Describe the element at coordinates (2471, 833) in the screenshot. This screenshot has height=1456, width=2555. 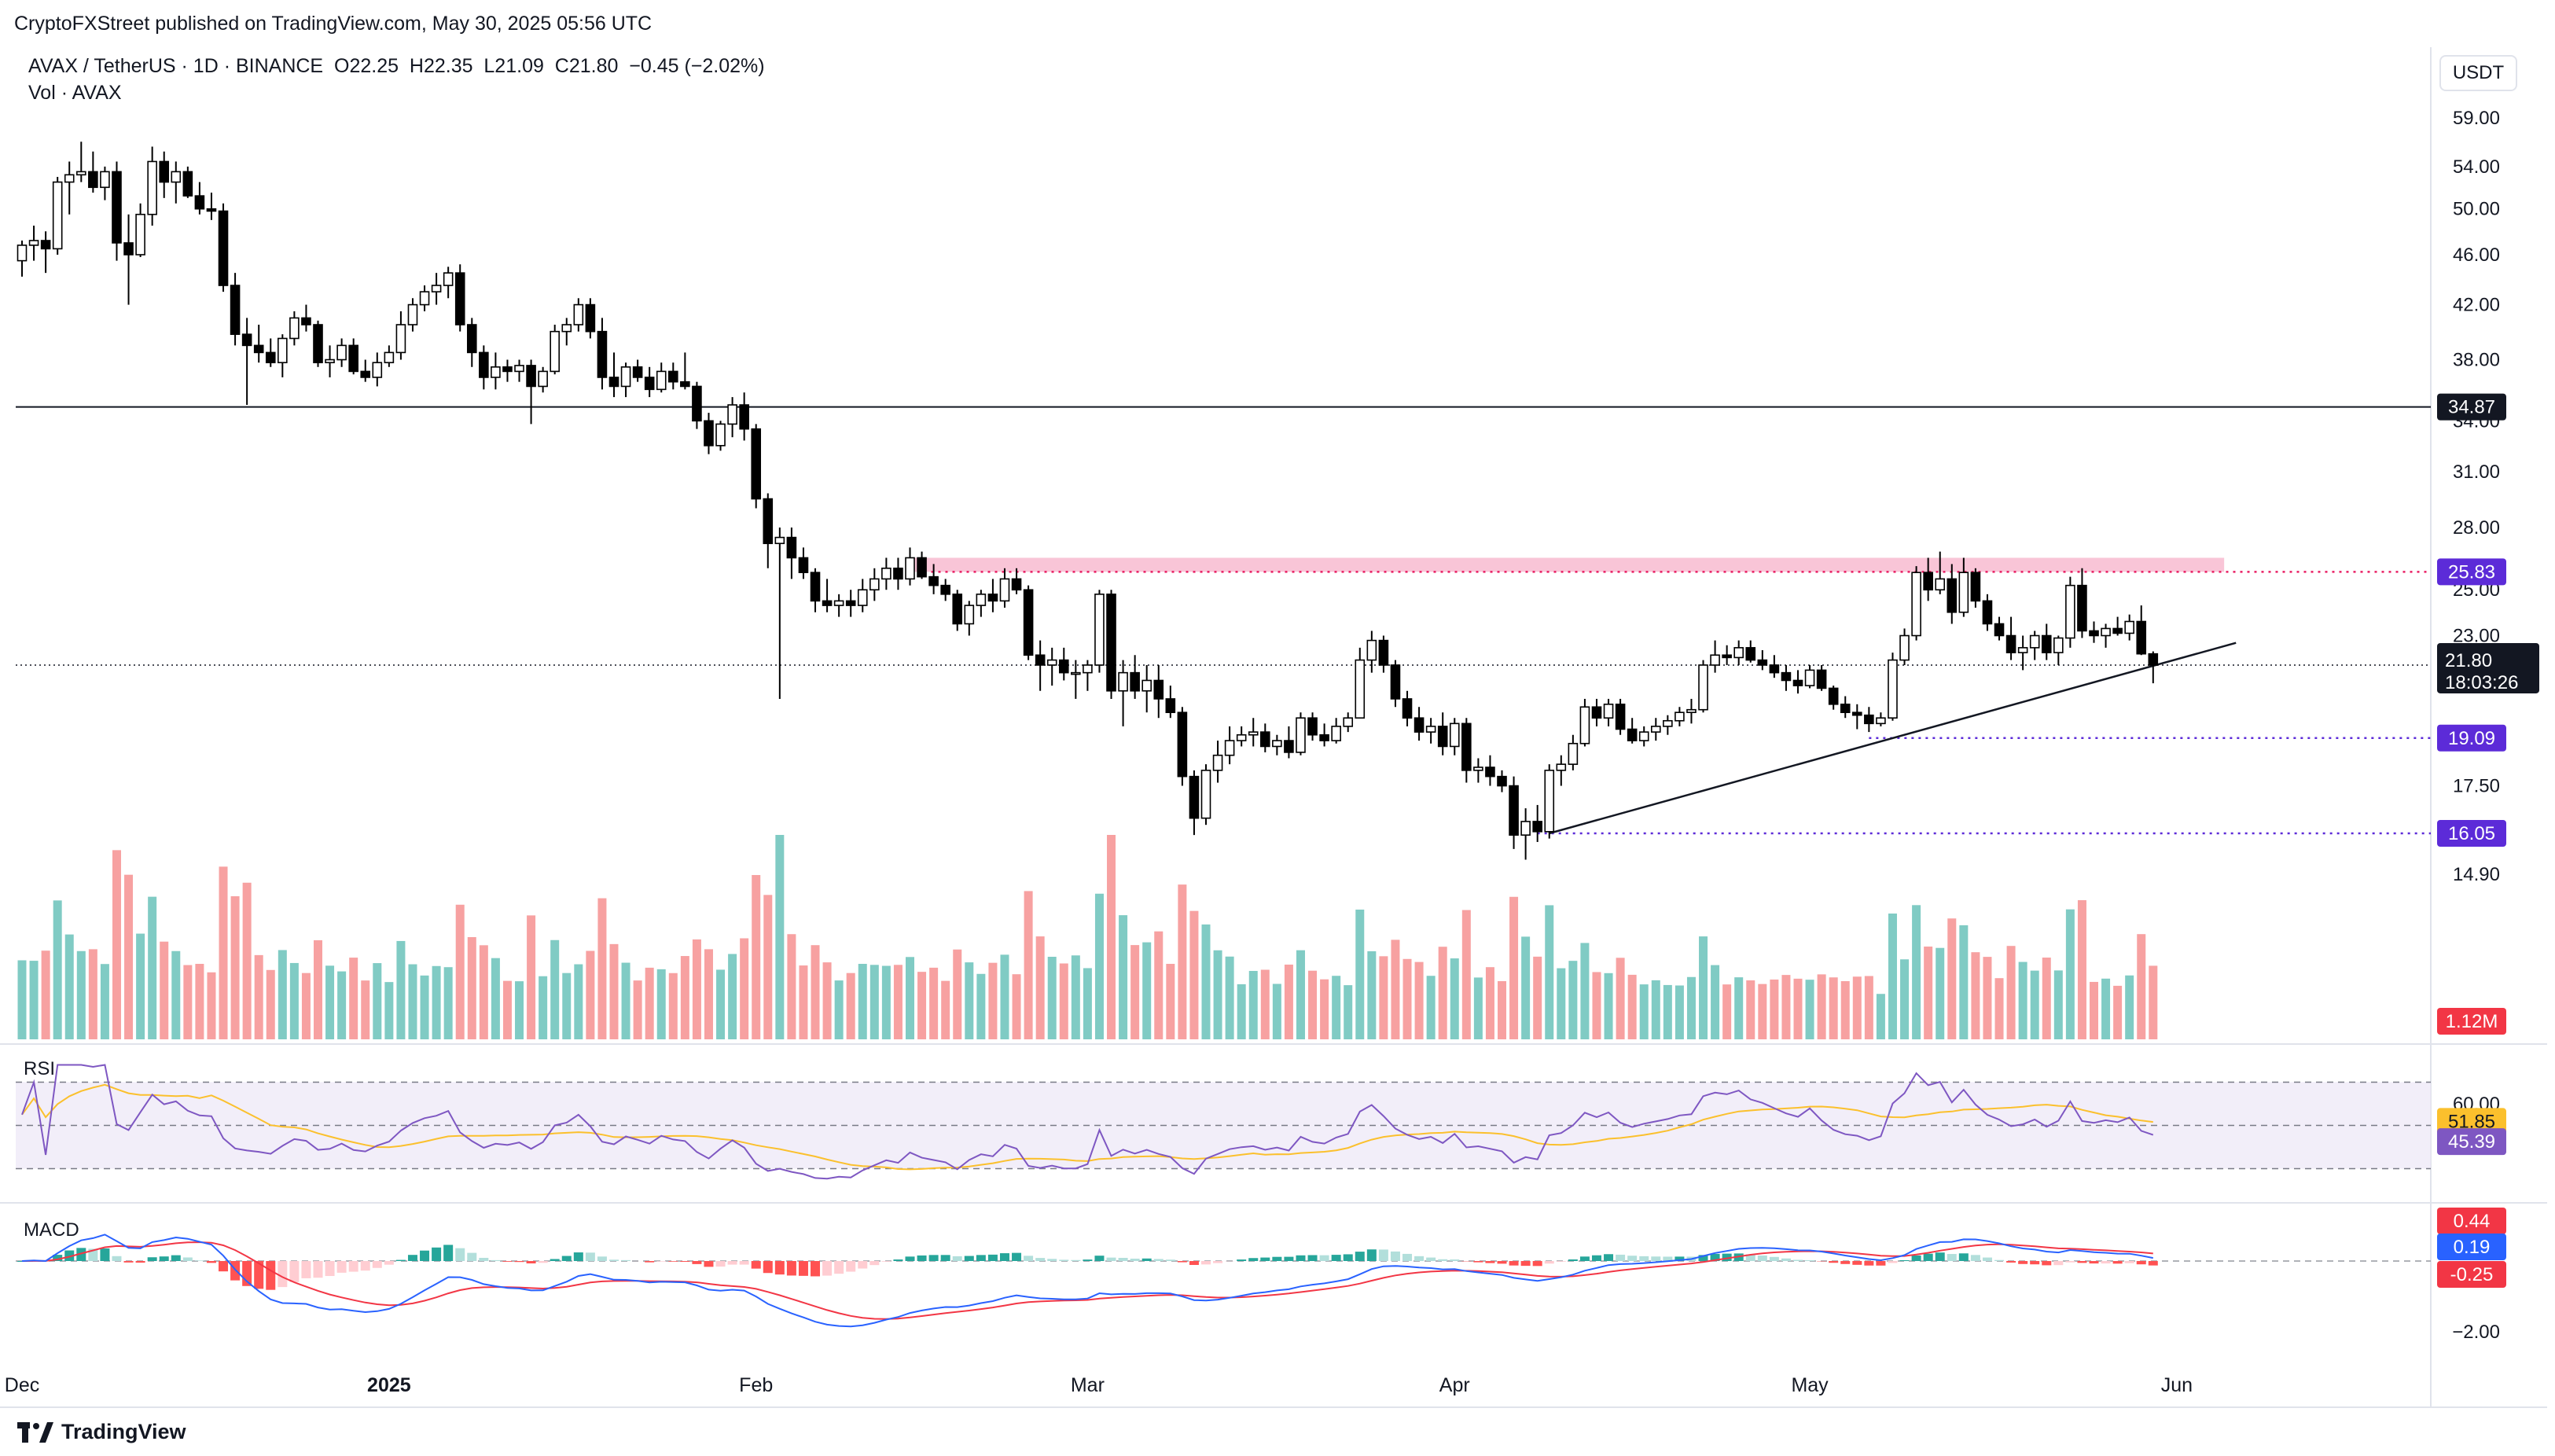
I see `support2-price-badge: 16.05` at that location.